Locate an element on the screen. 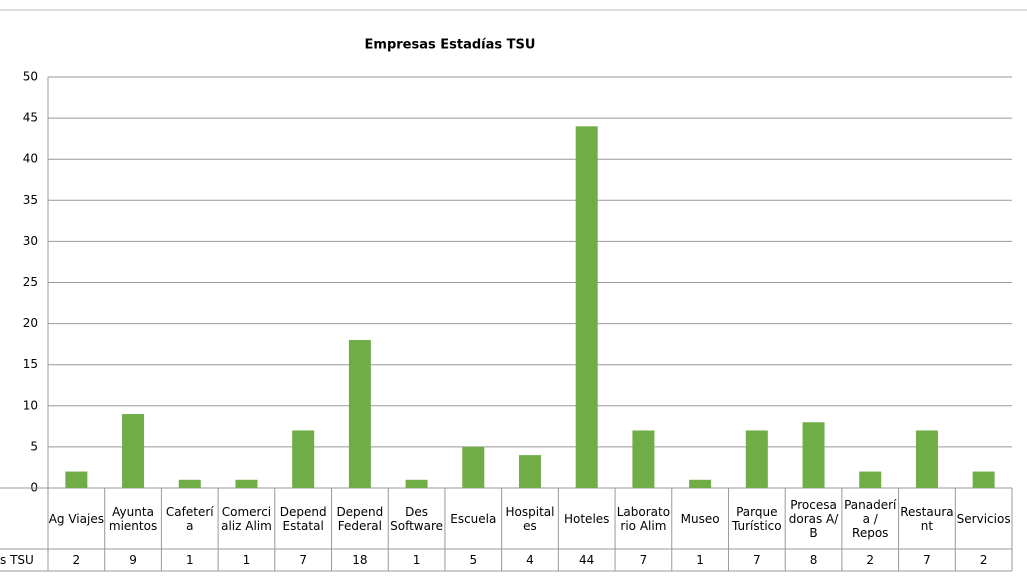  y-tick-label: 10 is located at coordinates (30, 405).